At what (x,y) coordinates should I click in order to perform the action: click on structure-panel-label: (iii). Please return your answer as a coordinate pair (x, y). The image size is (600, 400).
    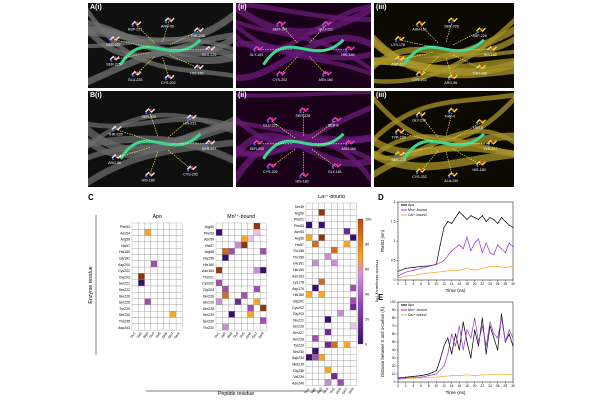
    Looking at the image, I should click on (381, 7).